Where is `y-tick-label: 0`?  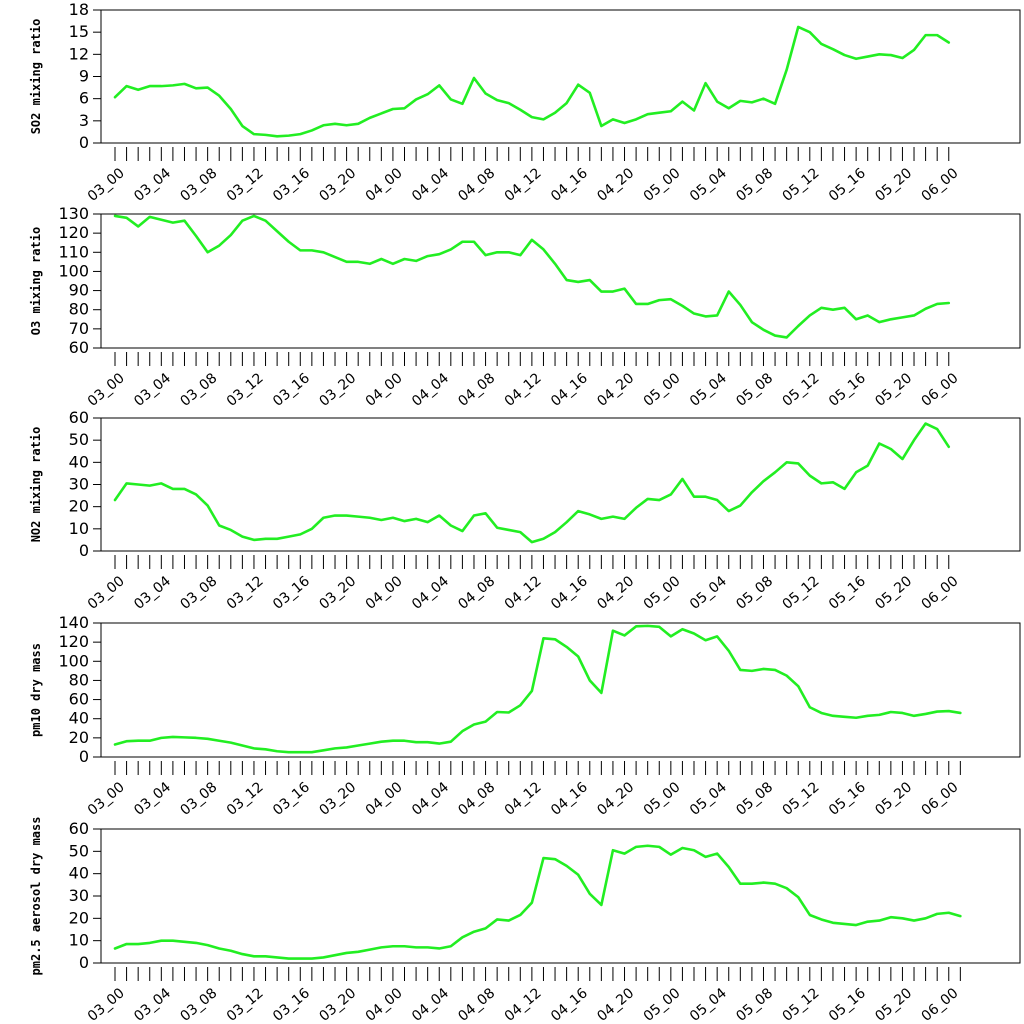 y-tick-label: 0 is located at coordinates (84, 550).